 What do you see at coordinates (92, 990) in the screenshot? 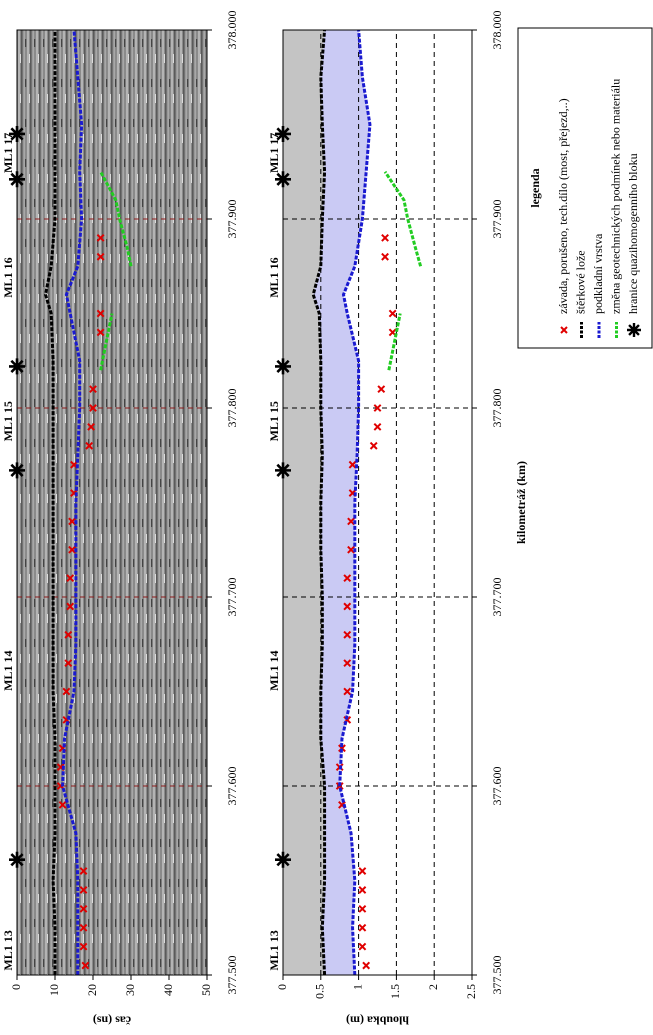
I see `y-tick-label: 20` at bounding box center [92, 990].